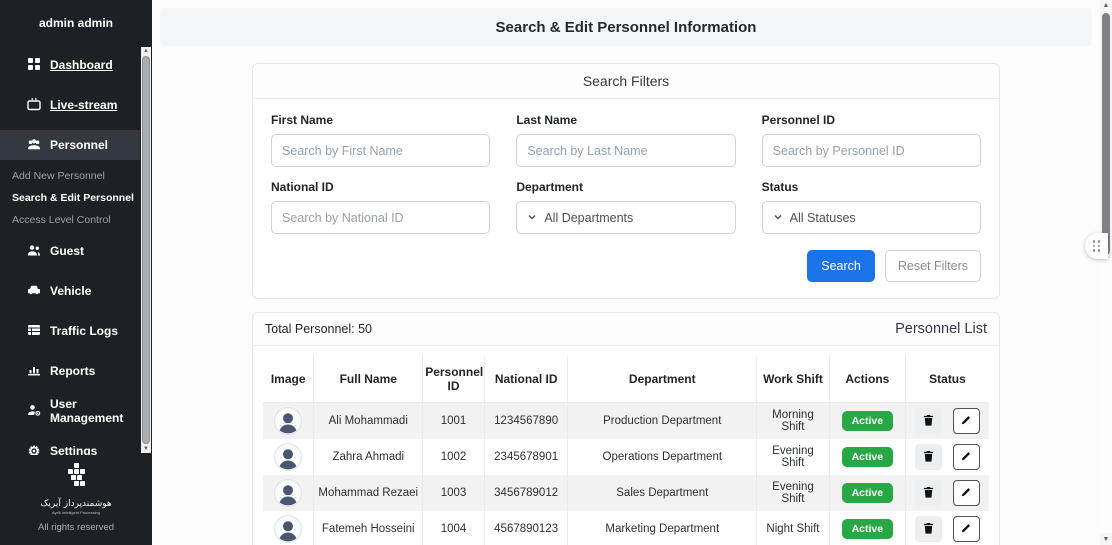 This screenshot has width=1112, height=545. I want to click on national-id-cell: 4567890123, so click(526, 528).